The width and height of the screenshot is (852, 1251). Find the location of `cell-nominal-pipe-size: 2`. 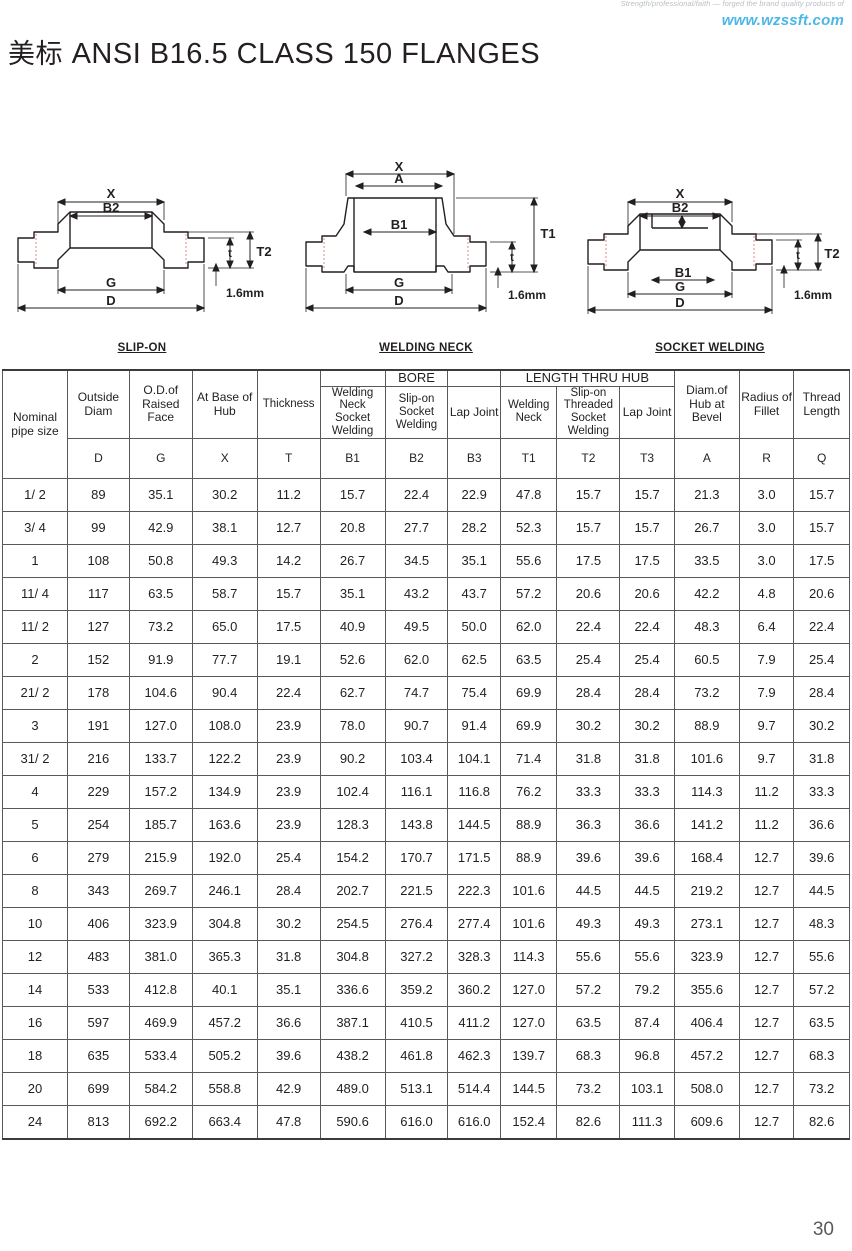

cell-nominal-pipe-size: 2 is located at coordinates (35, 660).